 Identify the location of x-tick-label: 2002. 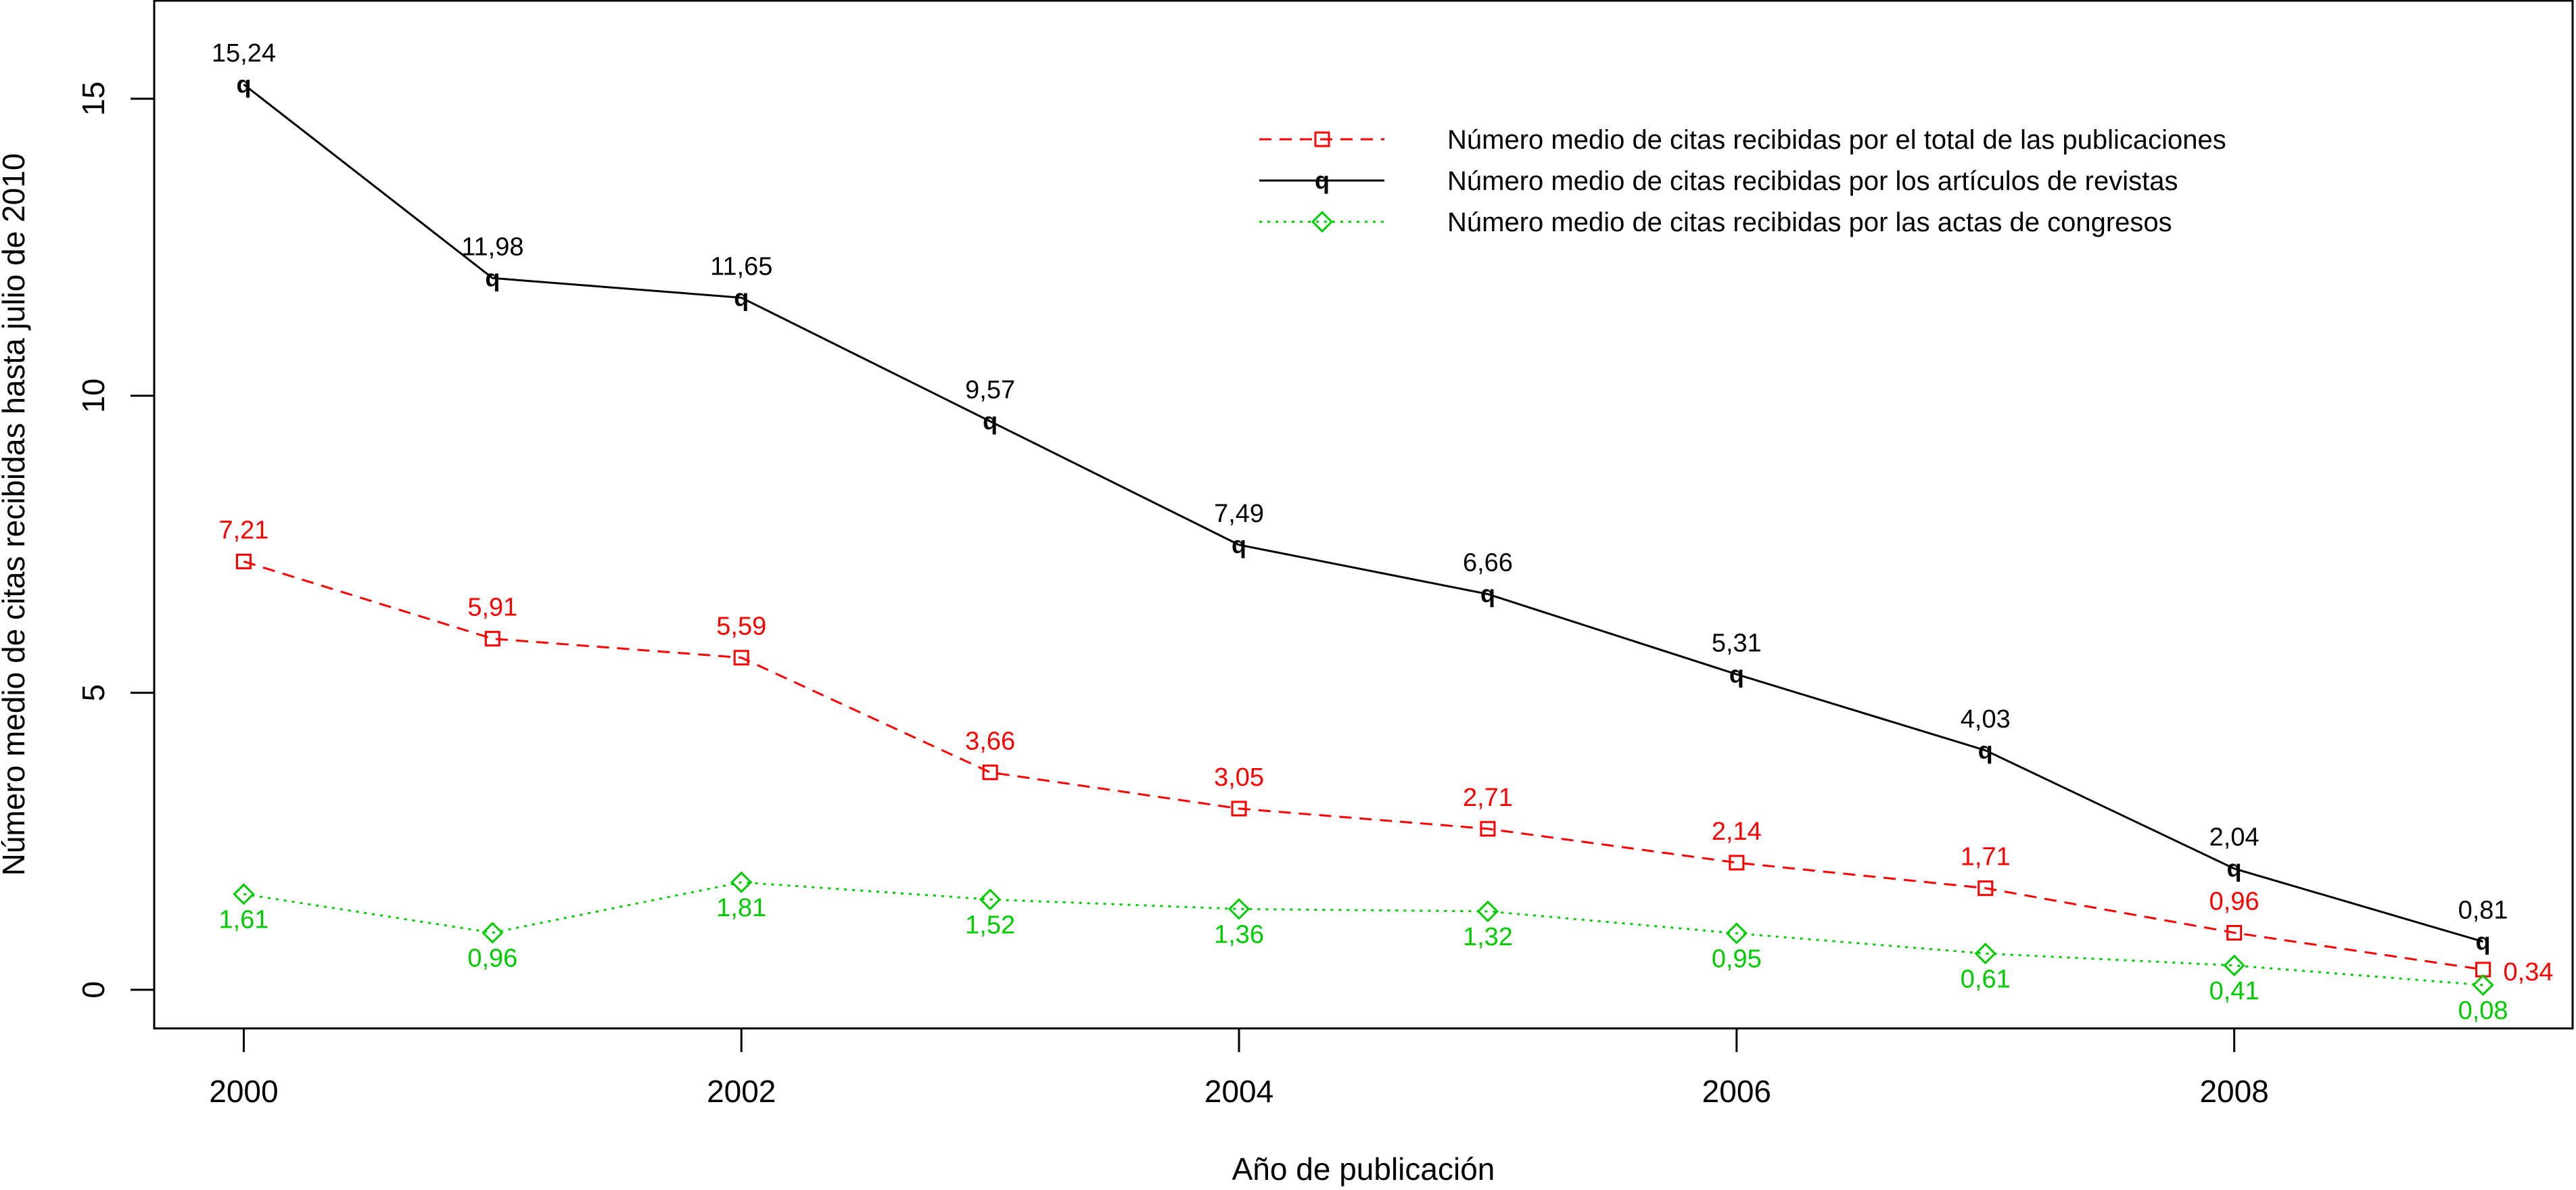
(741, 1091).